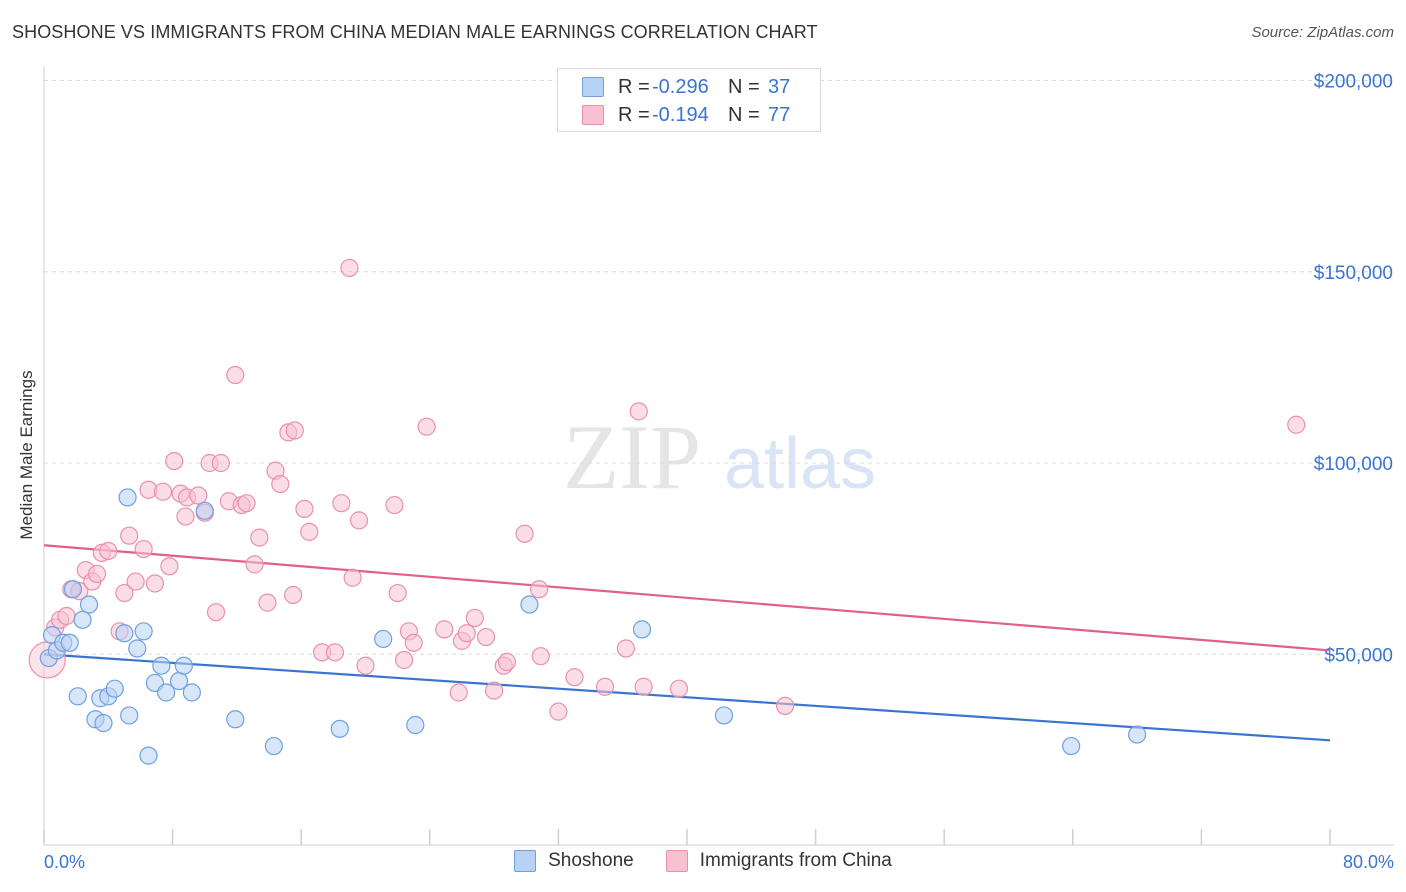  What do you see at coordinates (1353, 273) in the screenshot?
I see `y-tick-label-2: $150,000` at bounding box center [1353, 273].